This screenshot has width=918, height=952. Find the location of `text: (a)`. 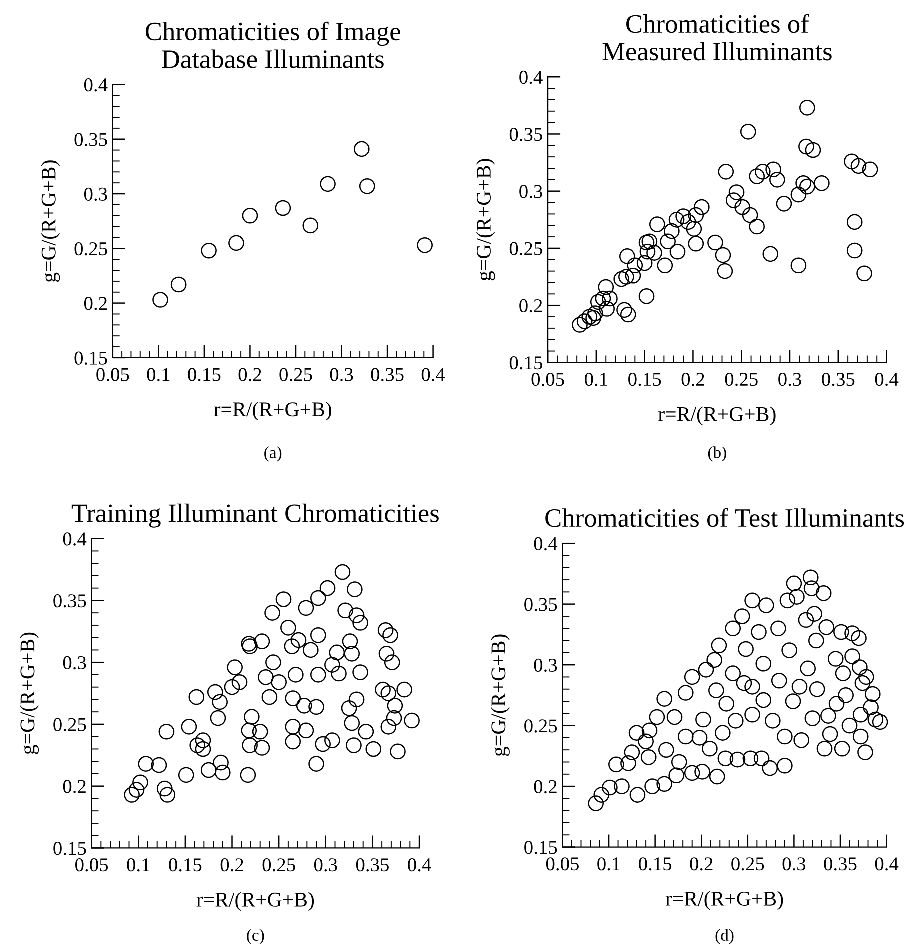

text: (a) is located at coordinates (273, 454).